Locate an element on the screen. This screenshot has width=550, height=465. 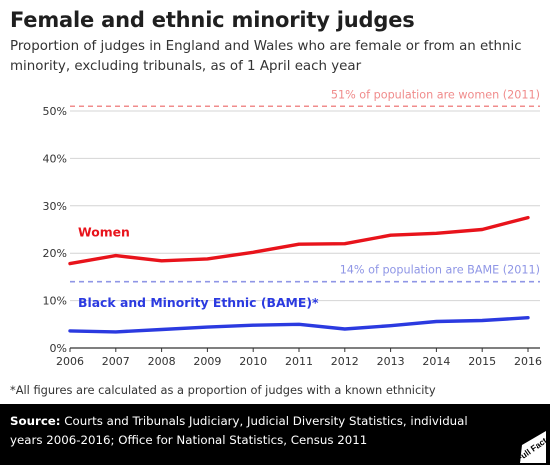
x-tick-label: 2015 is located at coordinates (482, 361).